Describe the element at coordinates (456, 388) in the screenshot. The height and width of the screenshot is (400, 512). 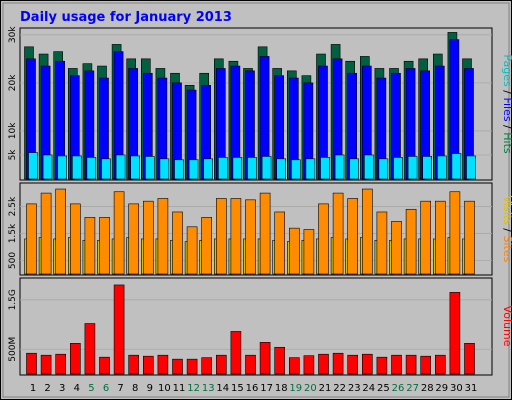
I see `day-label: 30` at that location.